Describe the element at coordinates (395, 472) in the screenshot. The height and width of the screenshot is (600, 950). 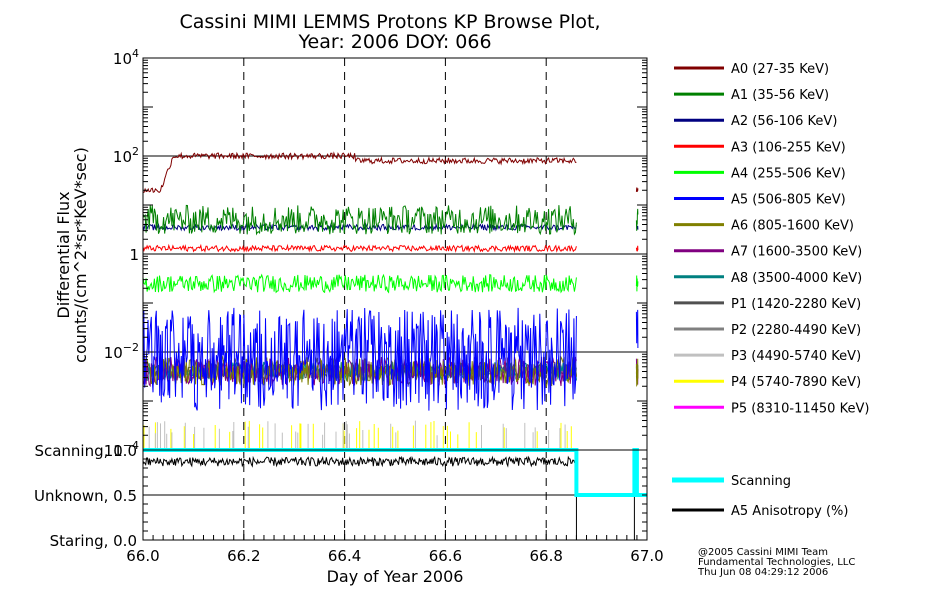
I see `series-line-scanning` at that location.